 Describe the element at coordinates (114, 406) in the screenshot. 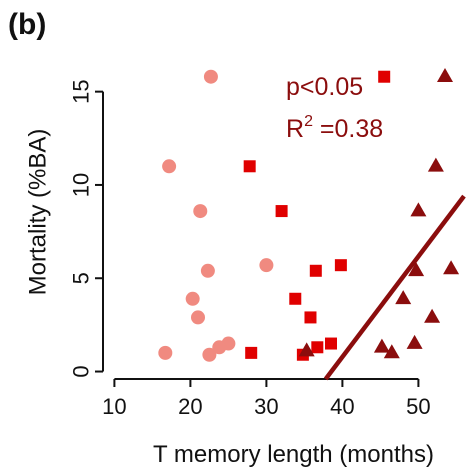

I see `x-tick-label: 10` at that location.